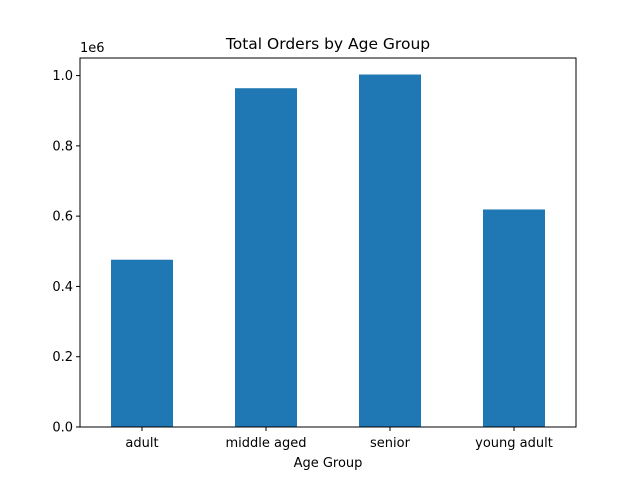 The height and width of the screenshot is (480, 640). What do you see at coordinates (390, 250) in the screenshot?
I see `bar-senior` at bounding box center [390, 250].